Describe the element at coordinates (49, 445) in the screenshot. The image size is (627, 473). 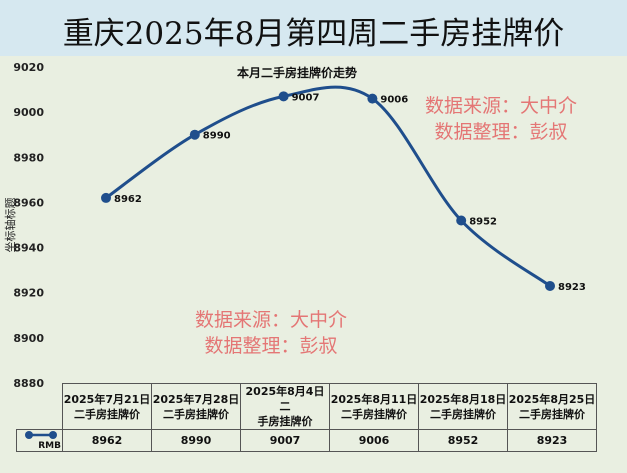
I see `legend-label: RMB` at that location.